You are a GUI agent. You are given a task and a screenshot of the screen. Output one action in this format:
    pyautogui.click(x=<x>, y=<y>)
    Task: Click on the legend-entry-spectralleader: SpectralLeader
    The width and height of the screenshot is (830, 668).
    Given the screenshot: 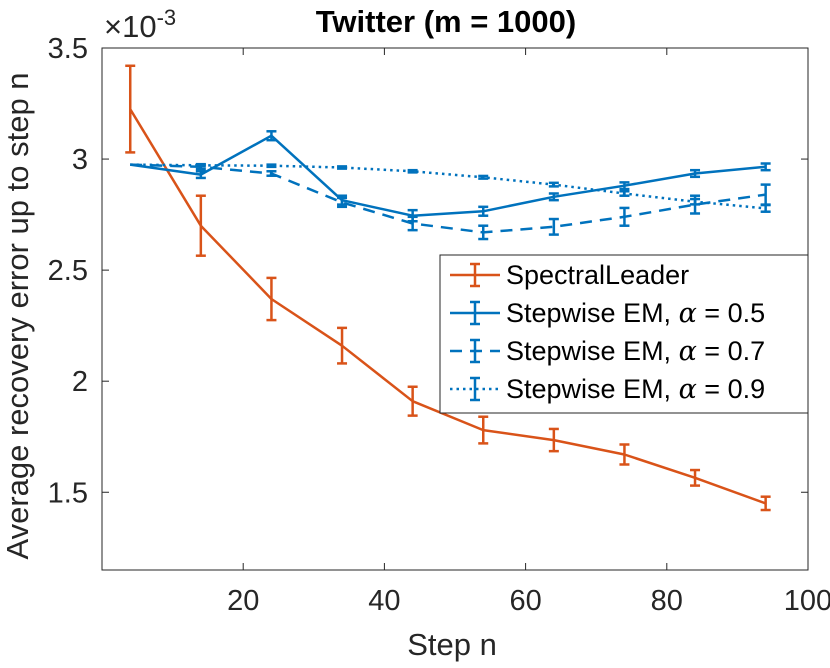 What is the action you would take?
    pyautogui.click(x=569, y=275)
    